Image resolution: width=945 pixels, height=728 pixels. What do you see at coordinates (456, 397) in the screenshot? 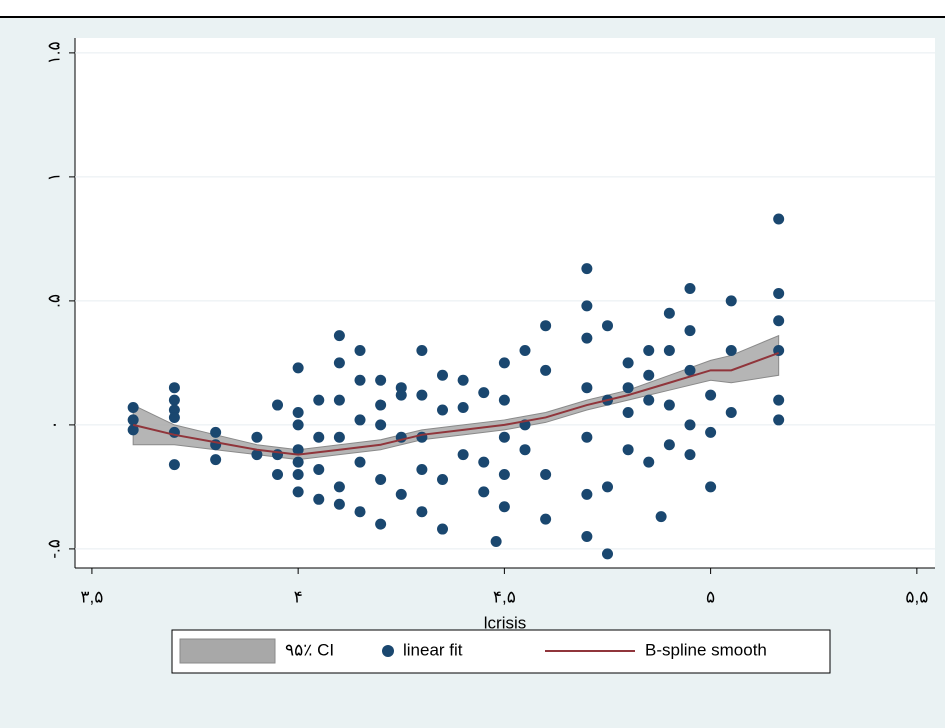
I see `ci-band` at bounding box center [456, 397].